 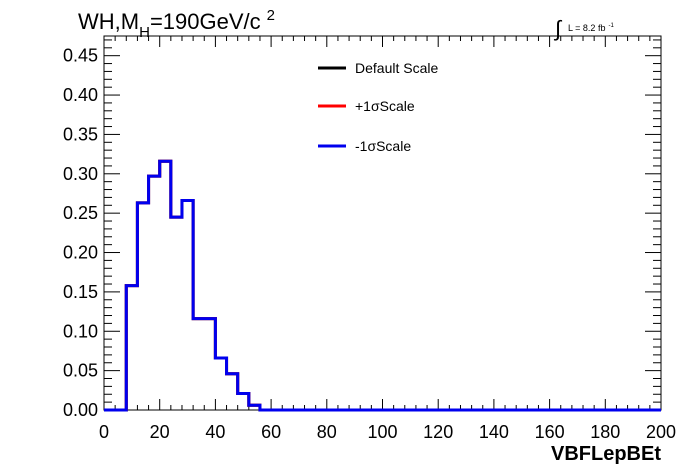 I want to click on title-subscript: H, so click(x=144, y=32).